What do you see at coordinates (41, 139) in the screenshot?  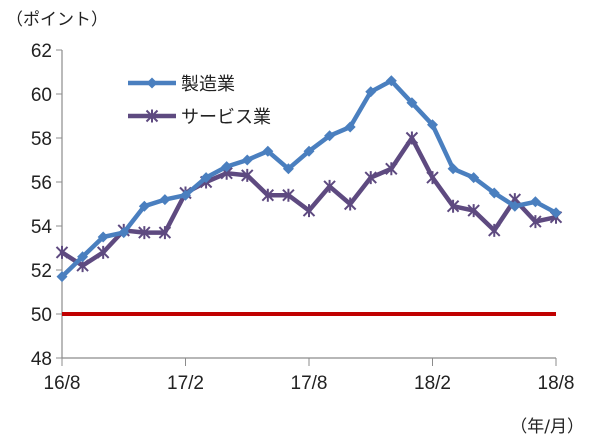 I see `y-tick-label: 58` at bounding box center [41, 139].